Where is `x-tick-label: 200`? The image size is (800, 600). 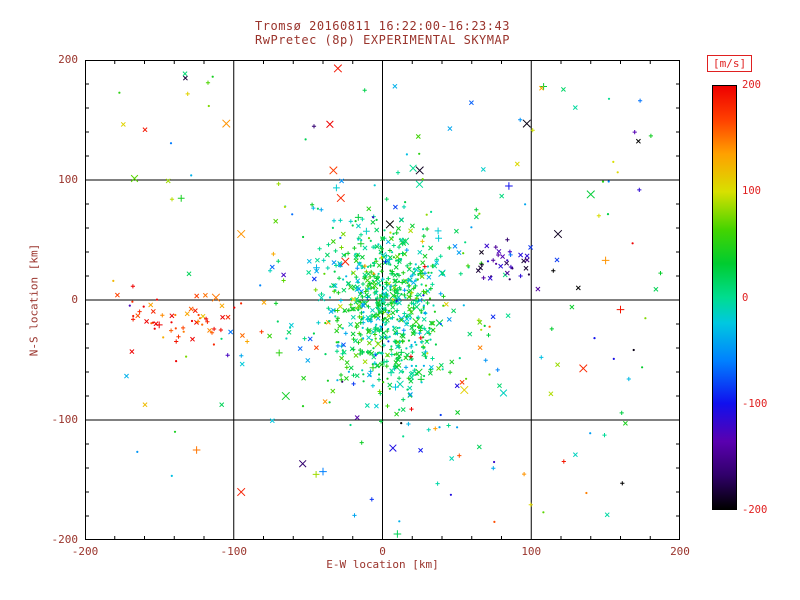
x-tick-label: 200 is located at coordinates (680, 551).